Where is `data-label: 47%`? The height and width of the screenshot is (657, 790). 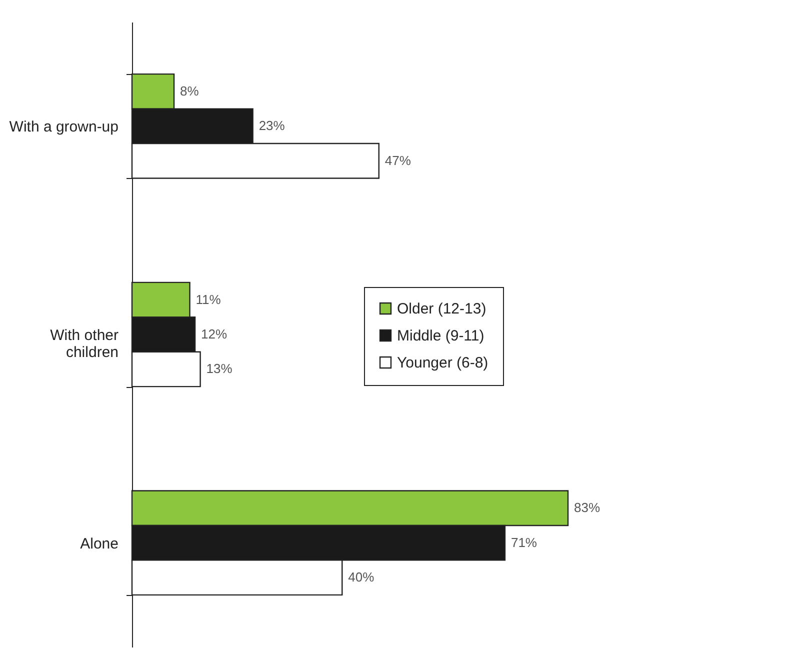
data-label: 47% is located at coordinates (398, 160).